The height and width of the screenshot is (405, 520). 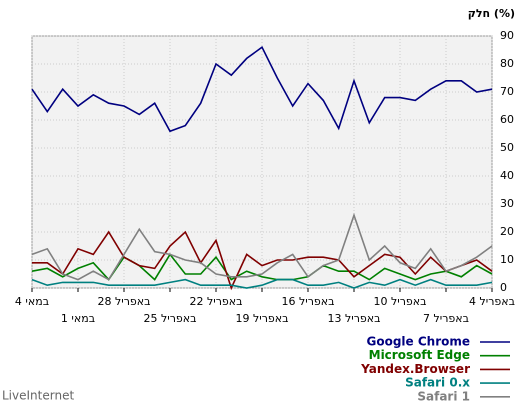 What do you see at coordinates (169, 318) in the screenshot?
I see `x-tick-label: 25 באפריל` at bounding box center [169, 318].